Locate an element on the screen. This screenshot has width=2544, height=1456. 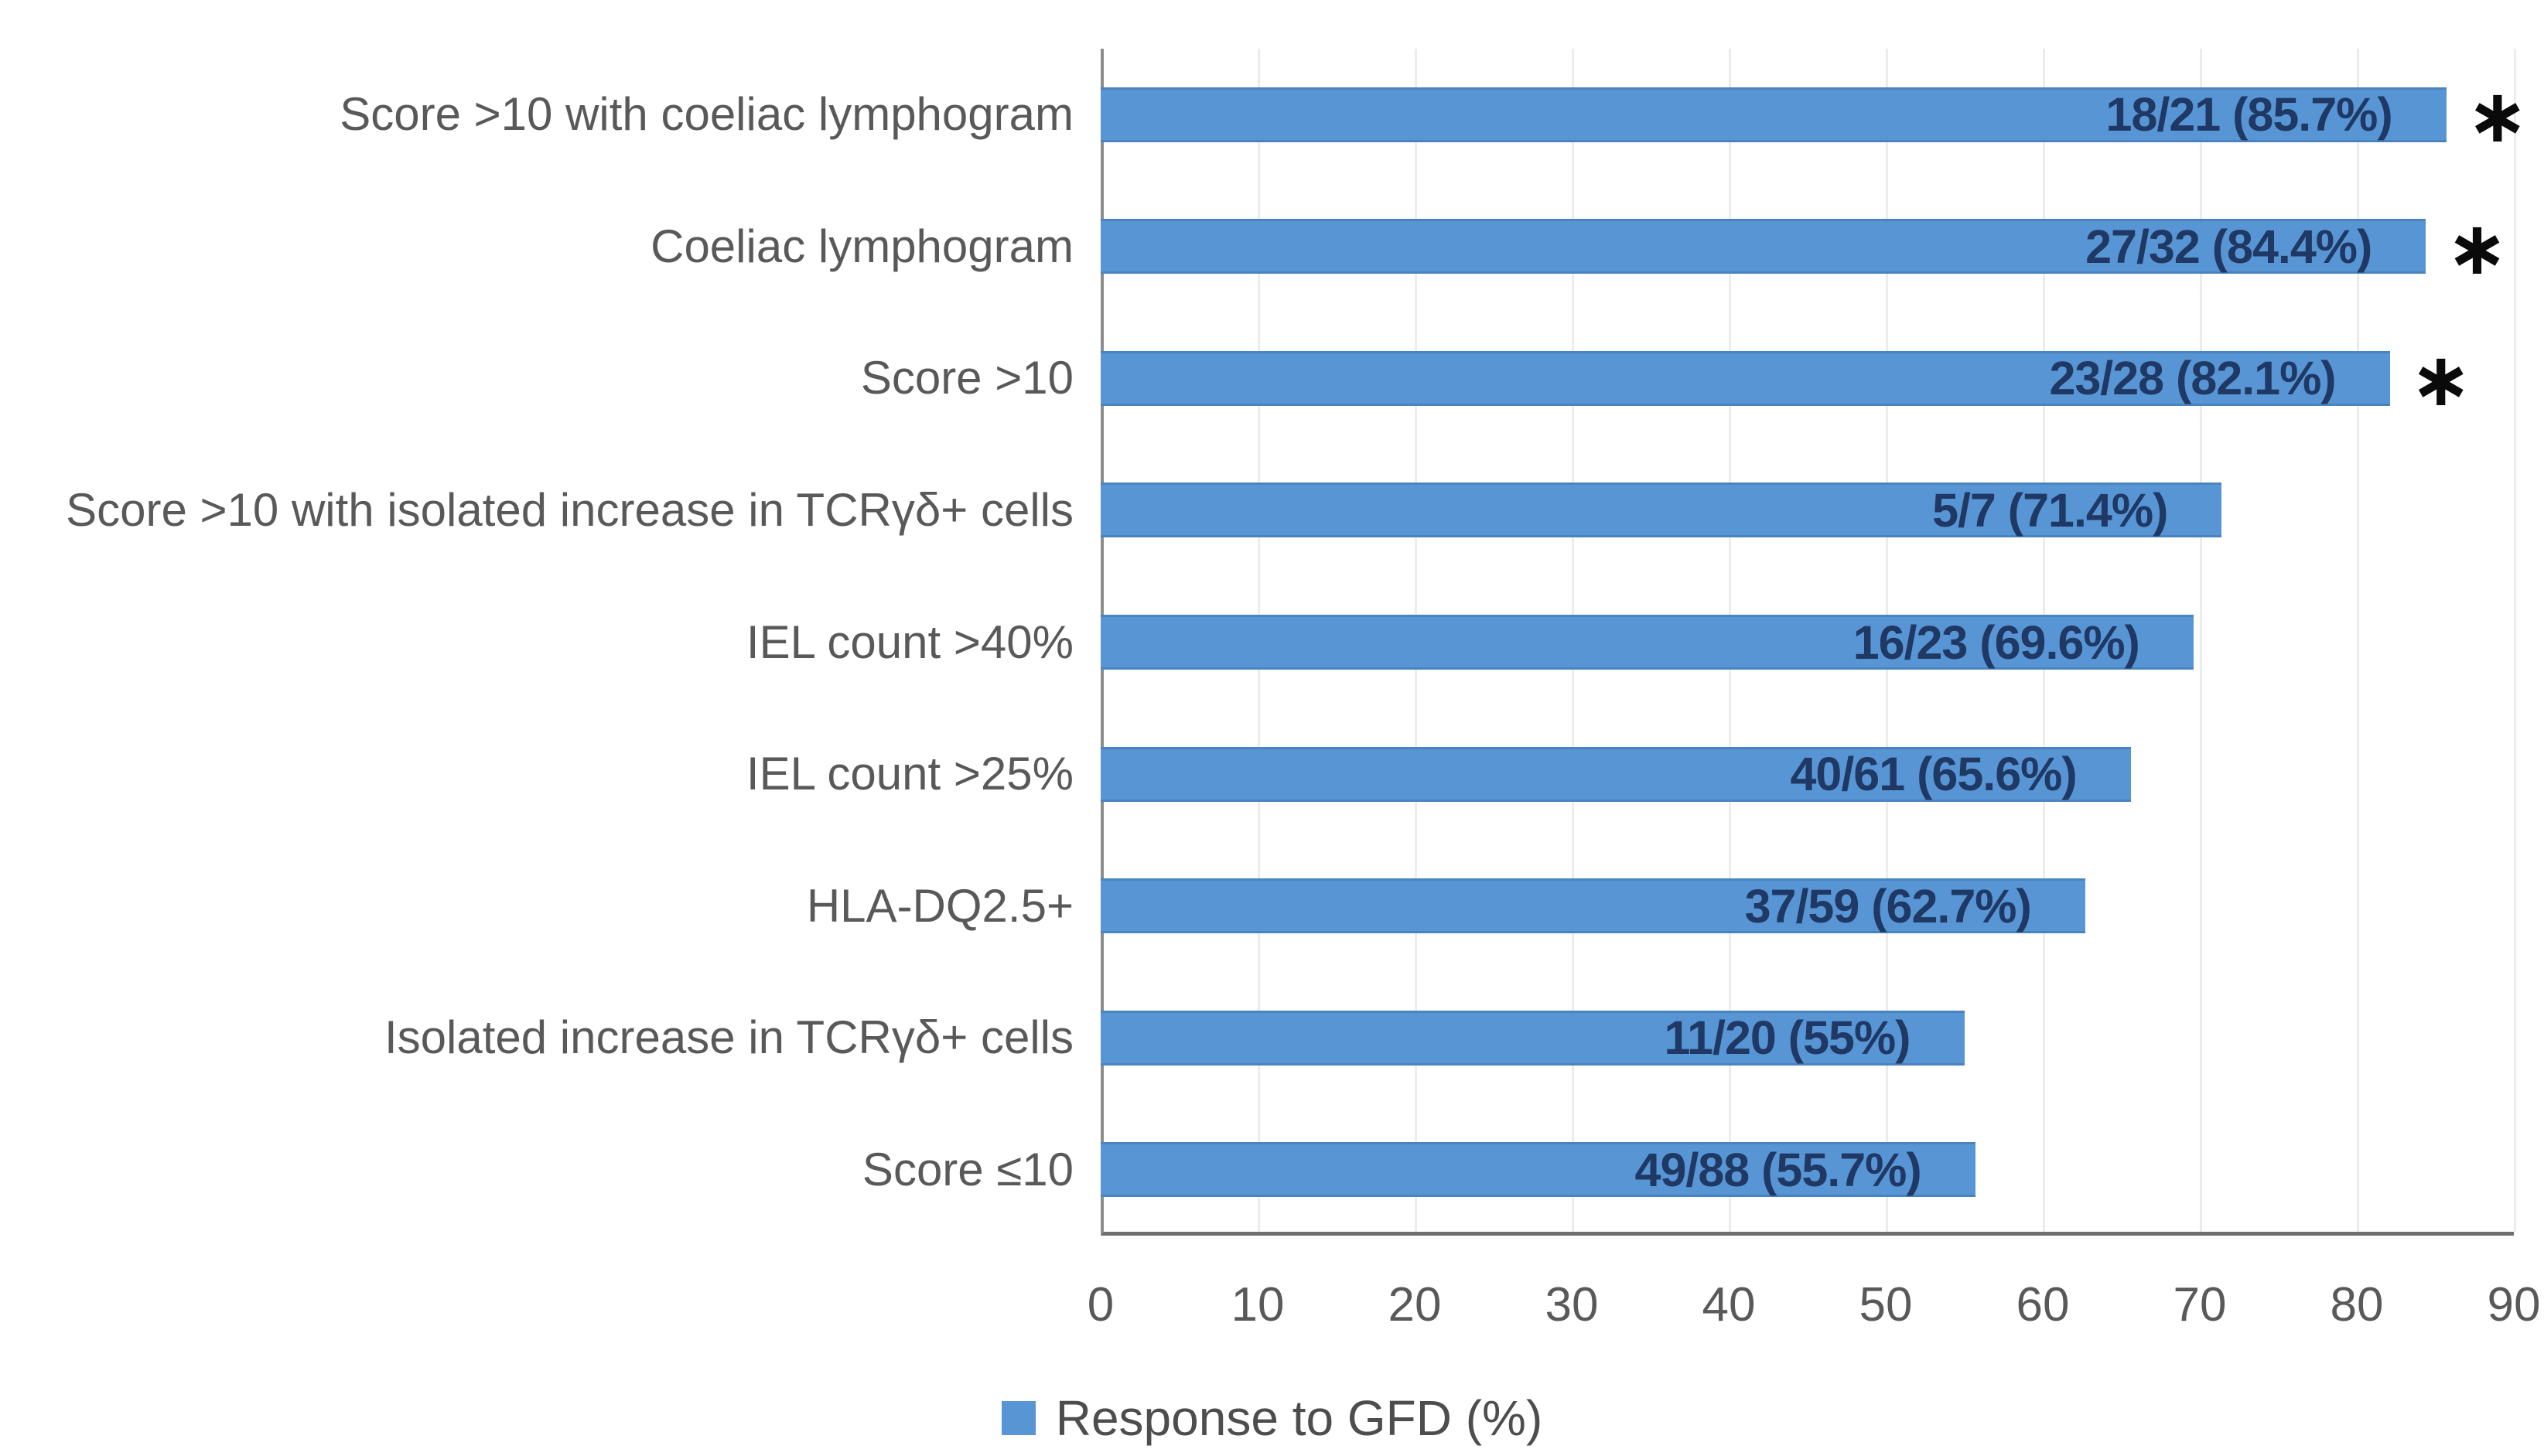
bar: 27/32 (84.4%) is located at coordinates (1763, 247).